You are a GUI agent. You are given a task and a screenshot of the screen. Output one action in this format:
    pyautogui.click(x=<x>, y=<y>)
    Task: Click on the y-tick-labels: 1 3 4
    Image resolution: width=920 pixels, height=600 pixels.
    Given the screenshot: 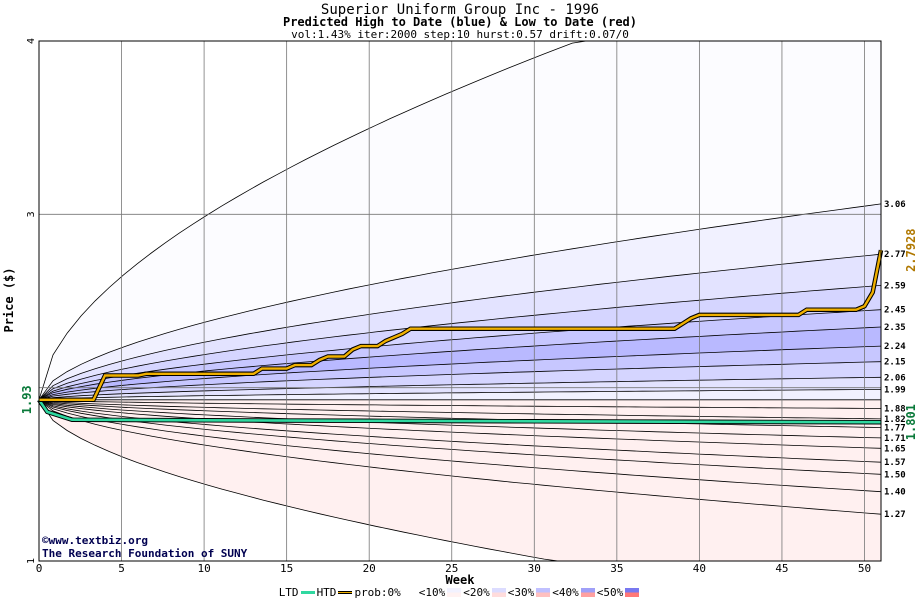 What is the action you would take?
    pyautogui.click(x=31, y=301)
    